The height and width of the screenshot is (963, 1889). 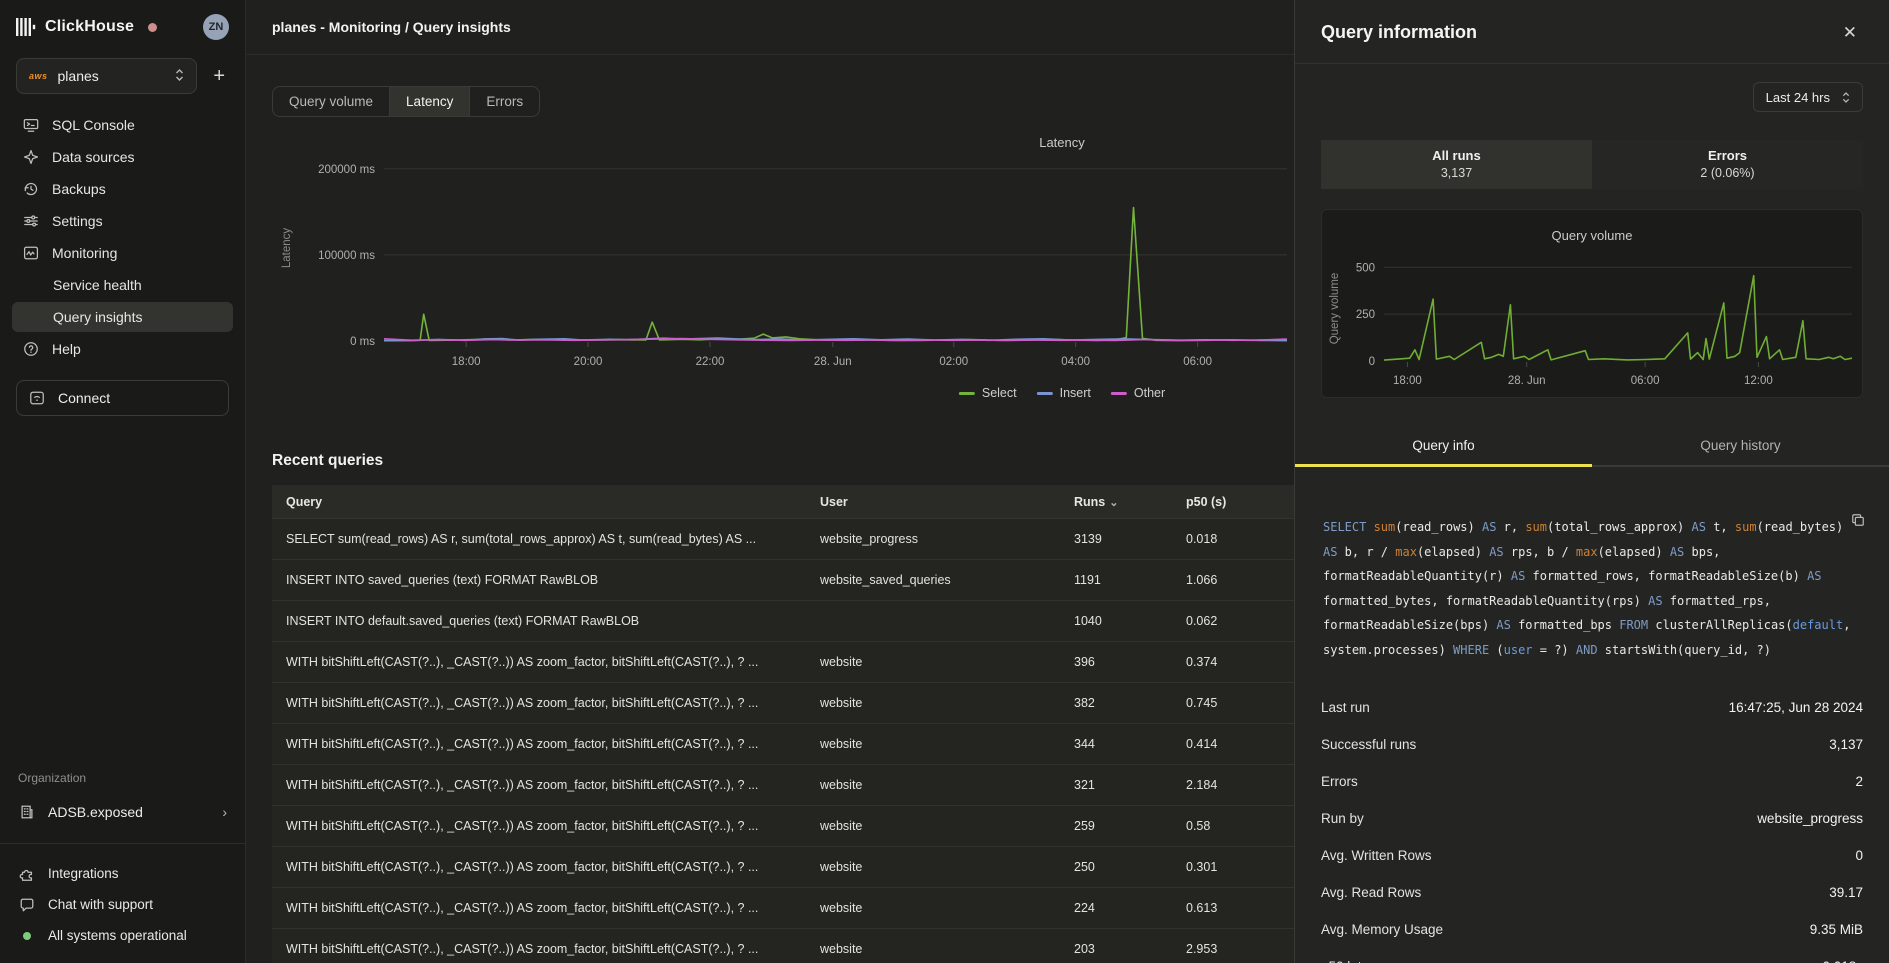 I want to click on svg-text: 02:00, so click(x=953, y=362).